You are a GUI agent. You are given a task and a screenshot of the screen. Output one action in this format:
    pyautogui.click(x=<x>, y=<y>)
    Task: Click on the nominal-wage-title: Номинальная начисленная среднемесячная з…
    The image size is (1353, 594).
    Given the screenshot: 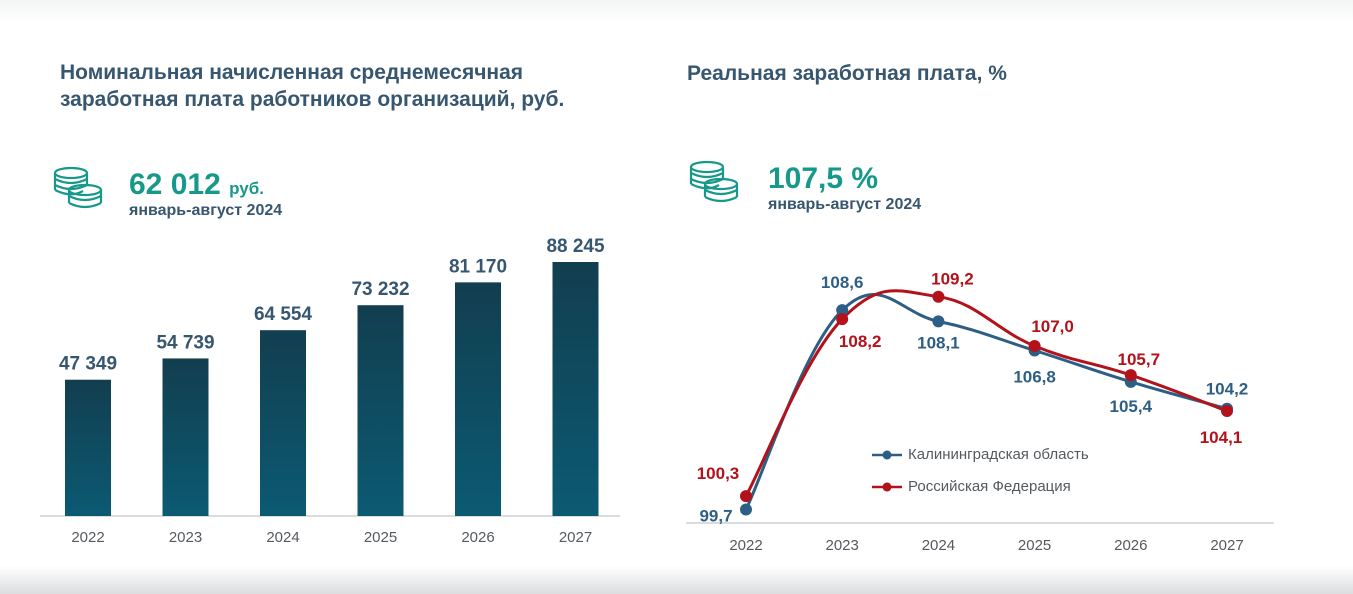 What is the action you would take?
    pyautogui.click(x=312, y=86)
    